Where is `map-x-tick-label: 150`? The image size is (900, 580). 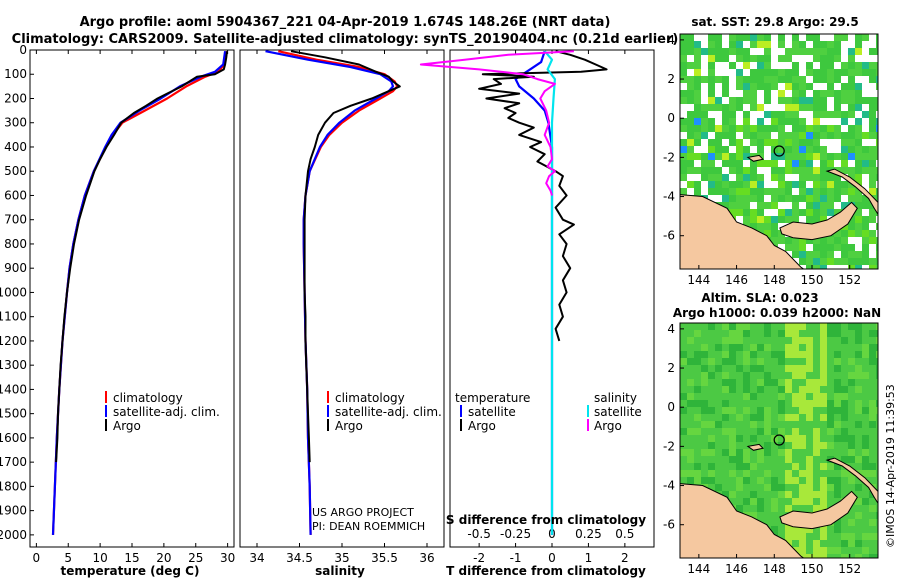
map-x-tick-label: 150 is located at coordinates (812, 280).